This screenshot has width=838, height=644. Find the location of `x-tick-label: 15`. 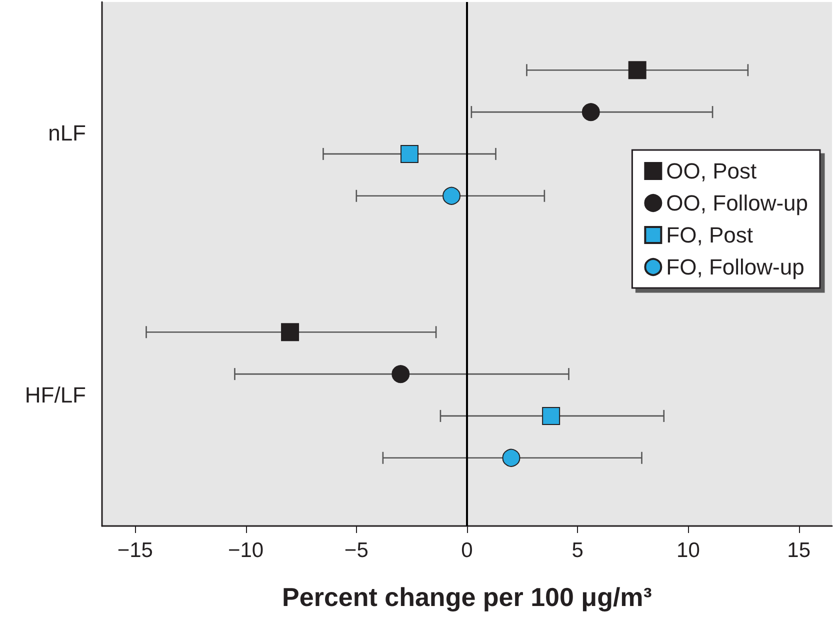

x-tick-label: 15 is located at coordinates (798, 550).